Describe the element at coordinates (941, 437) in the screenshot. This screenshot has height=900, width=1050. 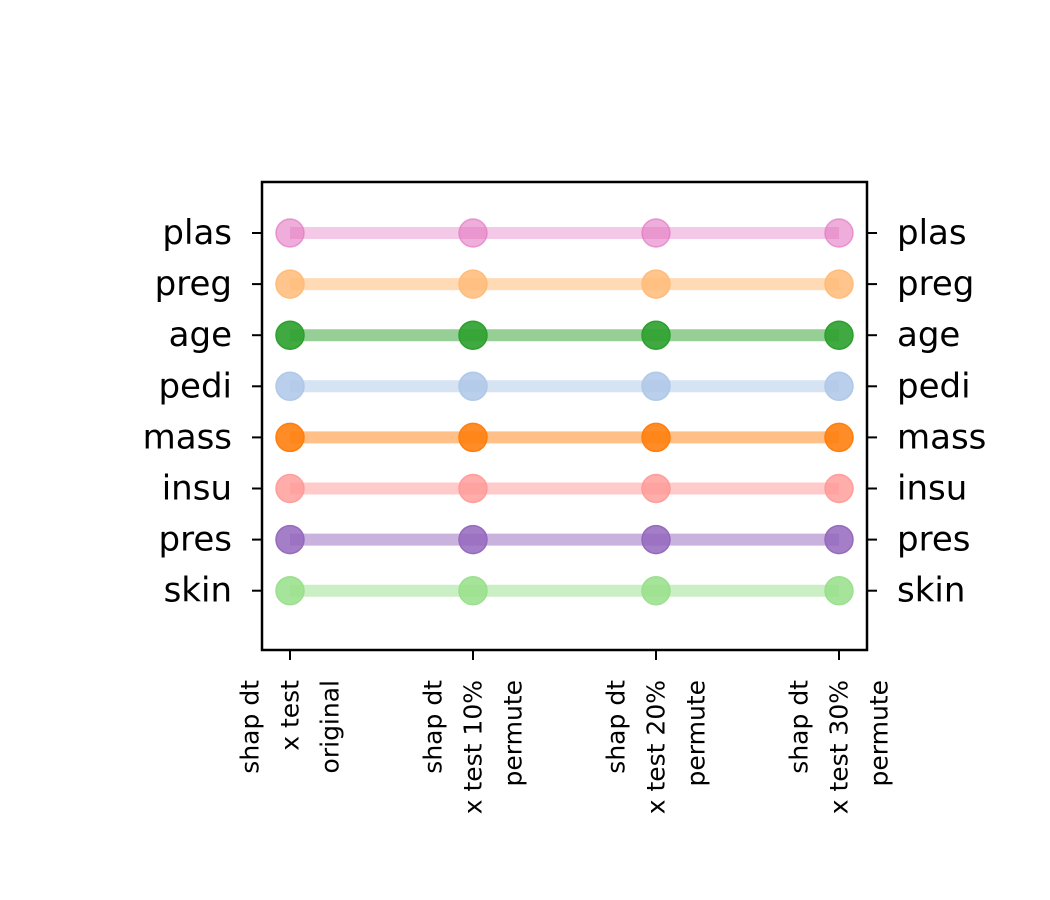
I see `ytick-label-right: mass` at that location.